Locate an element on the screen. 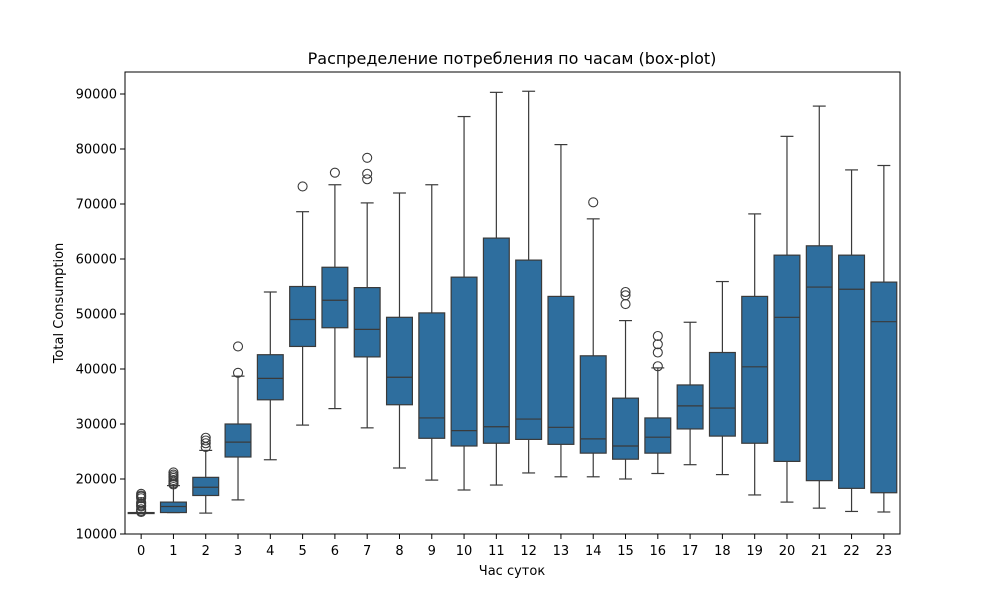  x-tick-label: 8 is located at coordinates (399, 551).